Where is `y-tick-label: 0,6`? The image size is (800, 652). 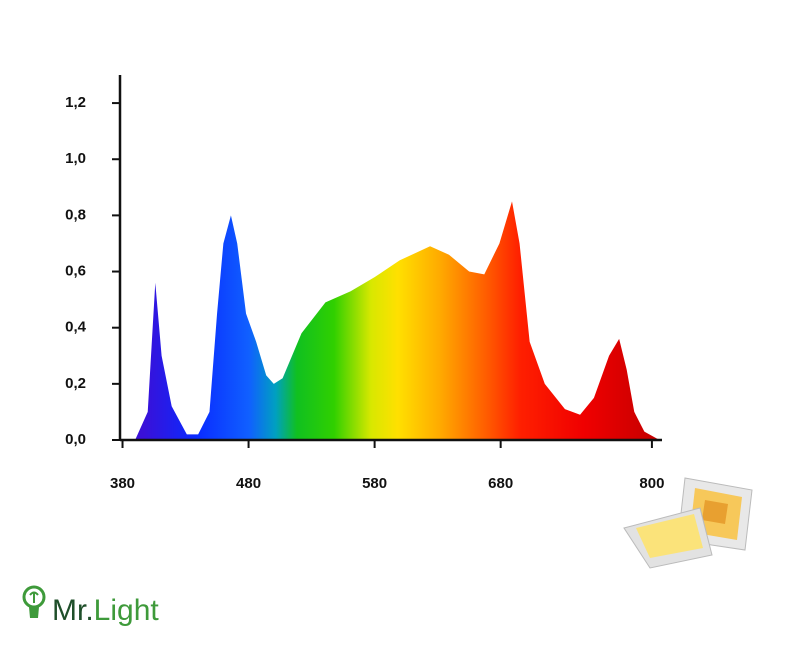 y-tick-label: 0,6 is located at coordinates (75, 271).